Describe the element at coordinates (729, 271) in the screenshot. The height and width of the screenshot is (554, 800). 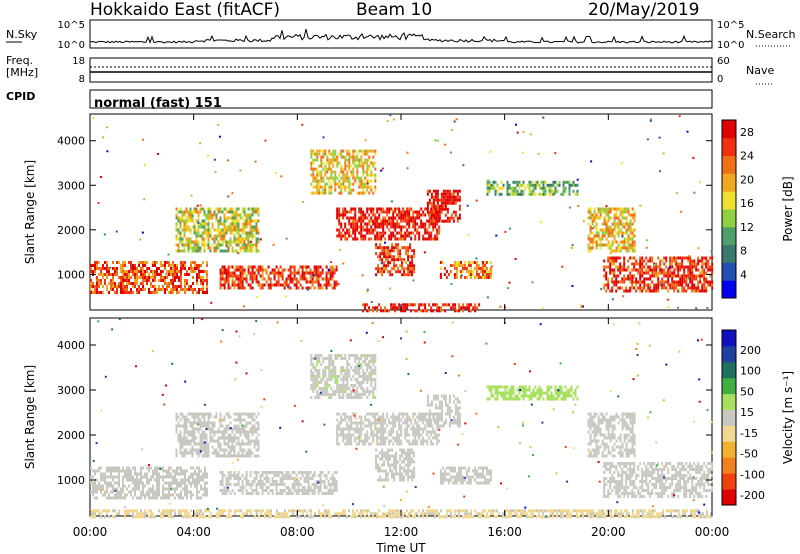
I see `power-colorbar-segment` at that location.